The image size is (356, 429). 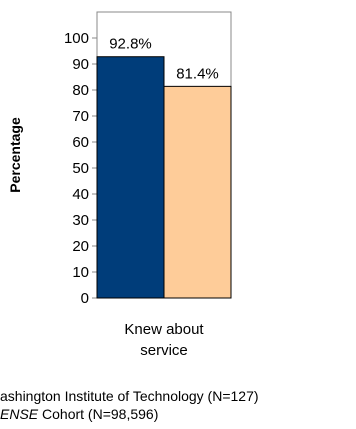 I want to click on x-category-label-line-2: service, so click(x=164, y=350).